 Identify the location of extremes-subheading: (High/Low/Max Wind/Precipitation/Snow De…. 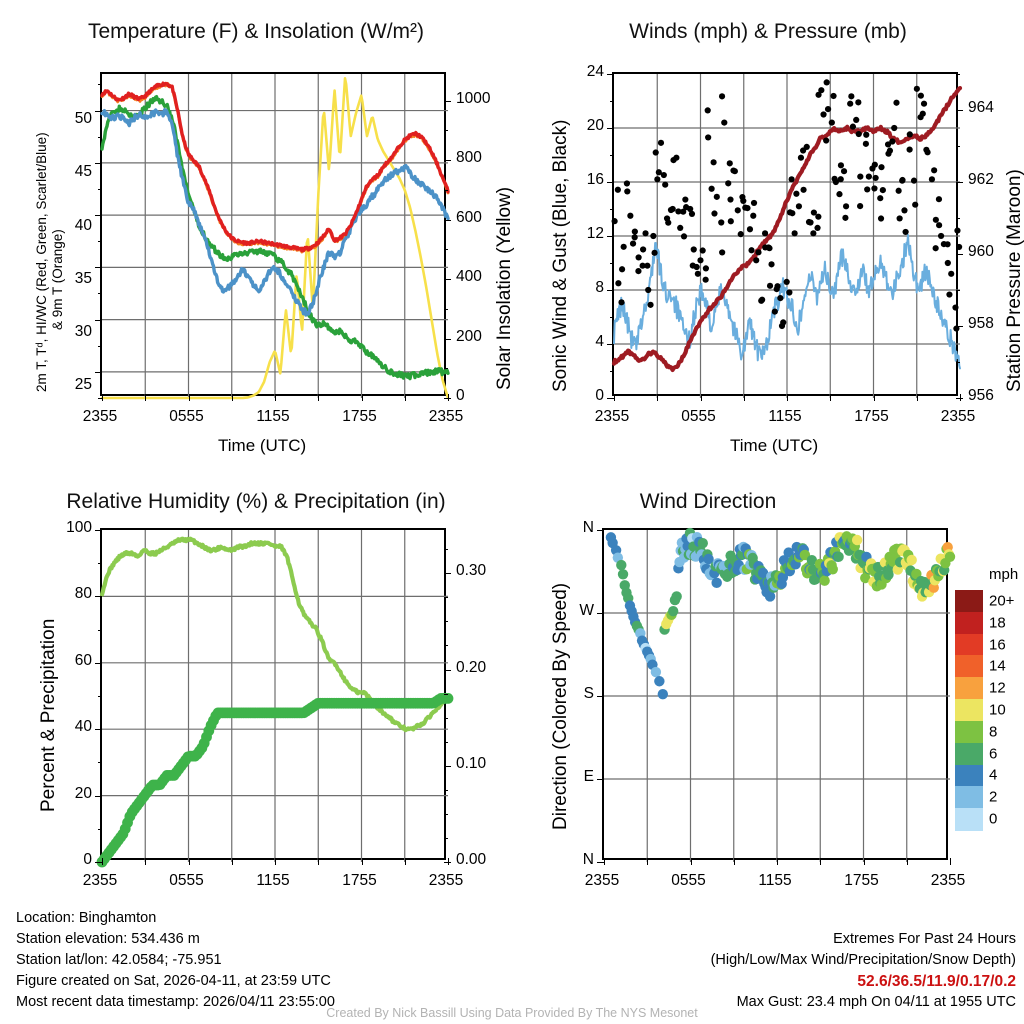
(863, 960).